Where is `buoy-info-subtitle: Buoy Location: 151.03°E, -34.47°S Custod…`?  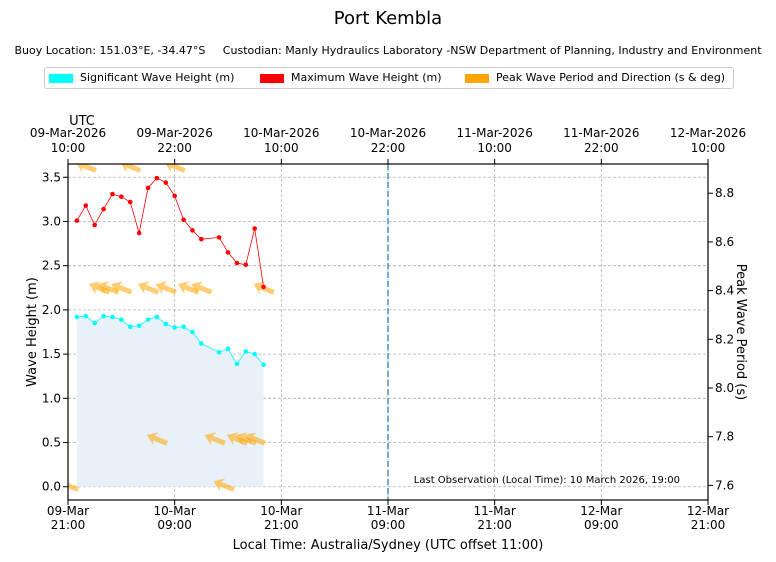
buoy-info-subtitle: Buoy Location: 151.03°E, -34.47°S Custod… is located at coordinates (388, 50).